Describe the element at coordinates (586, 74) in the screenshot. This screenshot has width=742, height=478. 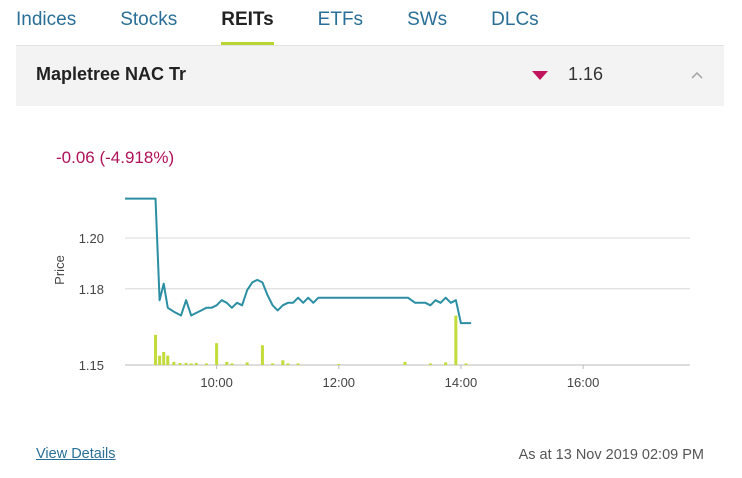
I see `last-price: 1.16` at that location.